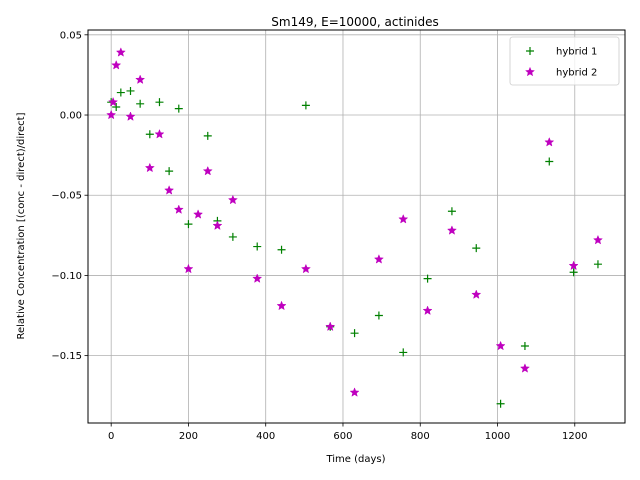  What do you see at coordinates (497, 436) in the screenshot?
I see `x-tick-label: 1000` at bounding box center [497, 436].